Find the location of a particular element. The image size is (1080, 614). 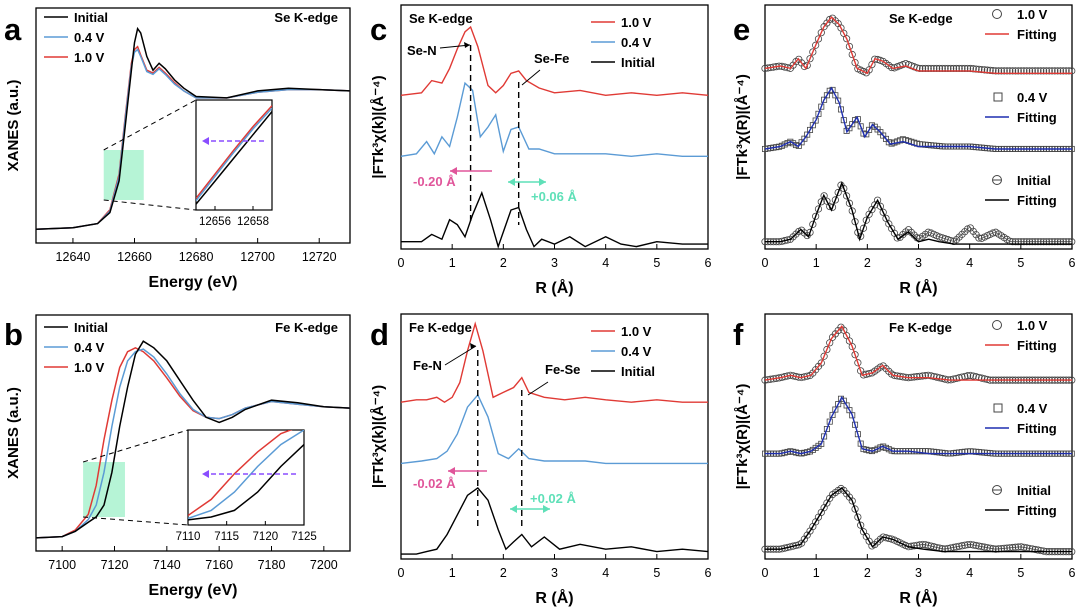

shift-arrowhead-left is located at coordinates (453, 171).